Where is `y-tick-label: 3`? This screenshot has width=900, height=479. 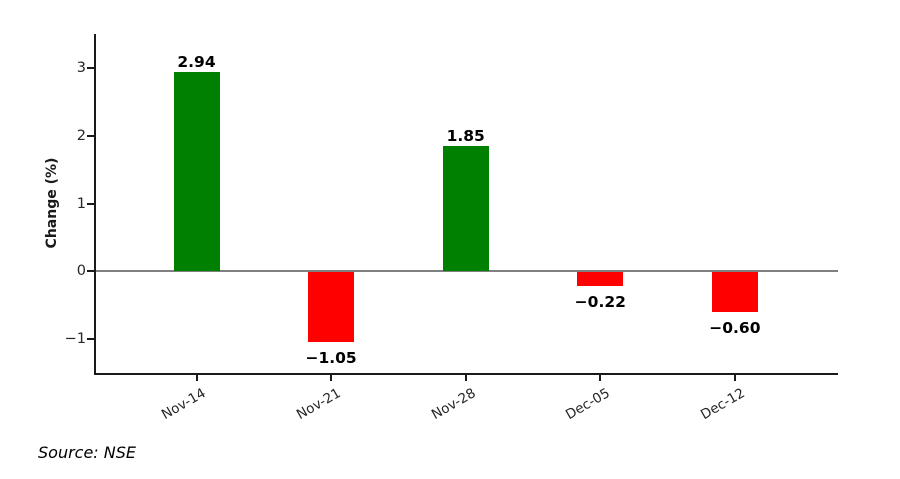
y-tick-label: 3 is located at coordinates (81, 67).